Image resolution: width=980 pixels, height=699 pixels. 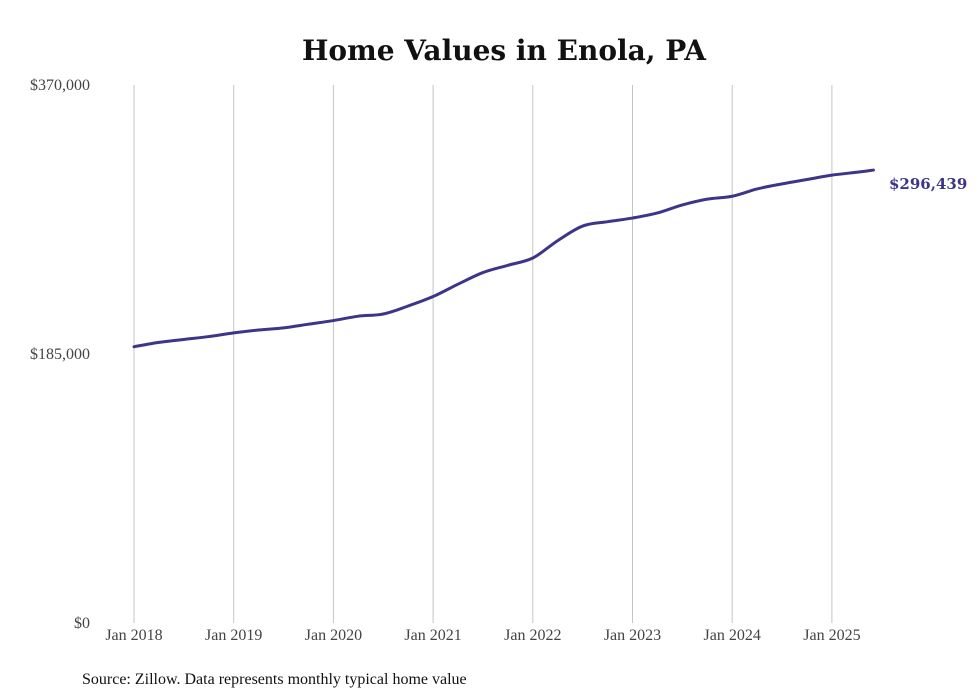 I want to click on x-tick-label: Jan 2023, so click(x=632, y=635).